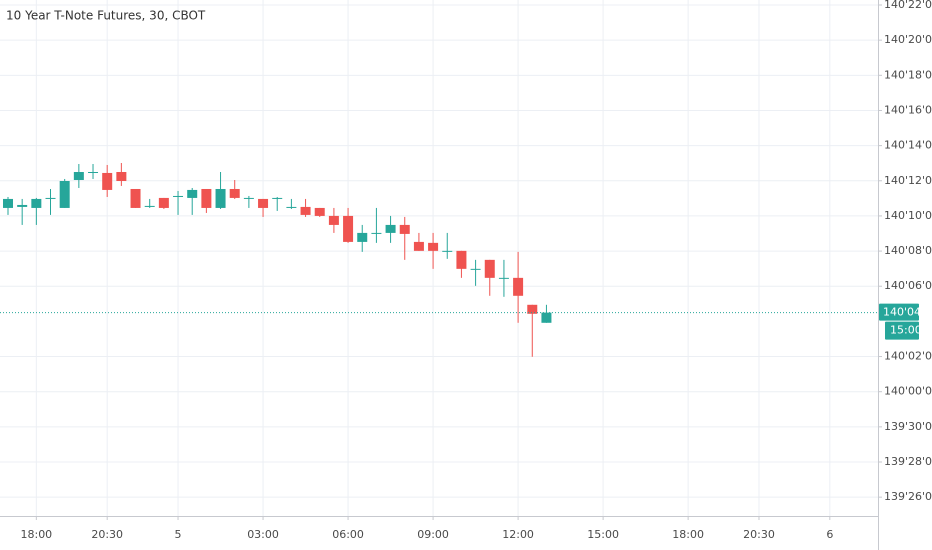 The width and height of the screenshot is (932, 550). What do you see at coordinates (908, 215) in the screenshot?
I see `y-tick-label: 140'10'0` at bounding box center [908, 215].